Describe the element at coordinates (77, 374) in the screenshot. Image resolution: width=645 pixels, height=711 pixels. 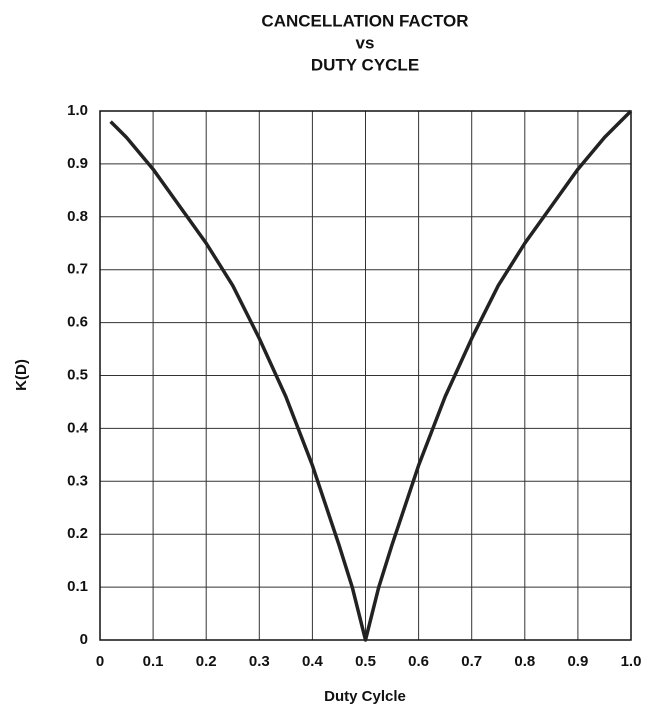
I see `y-tick-label: 0.5` at that location.